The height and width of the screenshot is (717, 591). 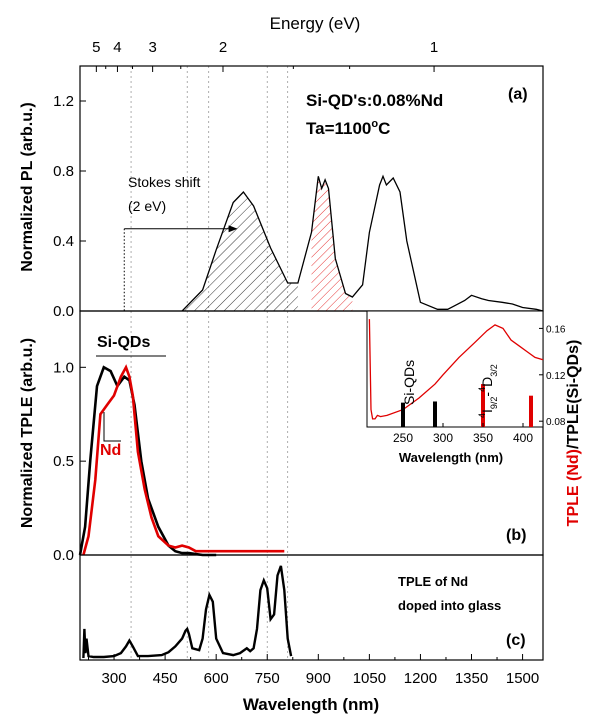 What do you see at coordinates (164, 182) in the screenshot?
I see `stokes-shift-label: Stokes shift` at bounding box center [164, 182].